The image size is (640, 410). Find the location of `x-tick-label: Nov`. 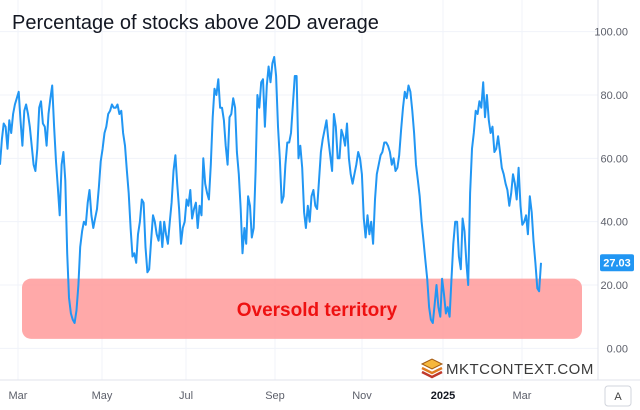

x-tick-label: Nov is located at coordinates (362, 396).